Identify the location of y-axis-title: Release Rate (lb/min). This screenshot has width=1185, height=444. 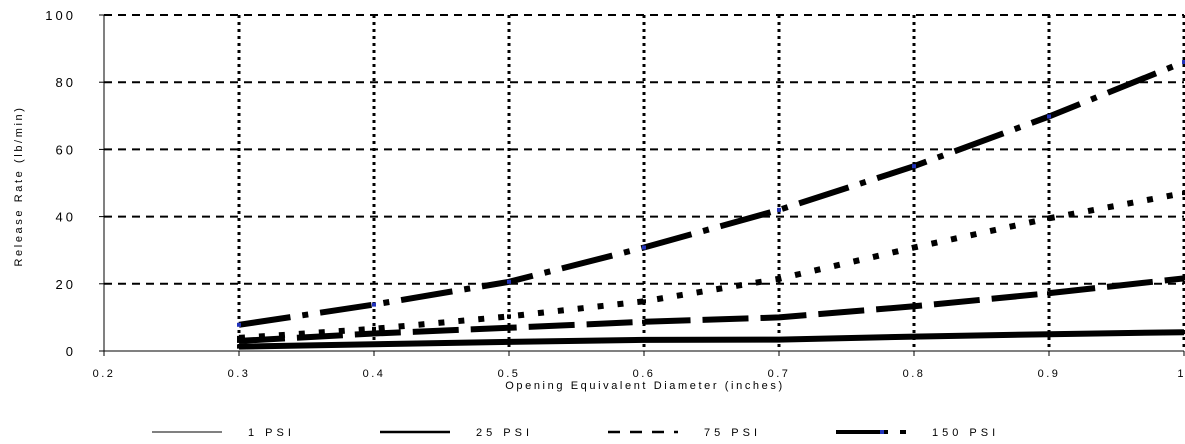
(19, 186).